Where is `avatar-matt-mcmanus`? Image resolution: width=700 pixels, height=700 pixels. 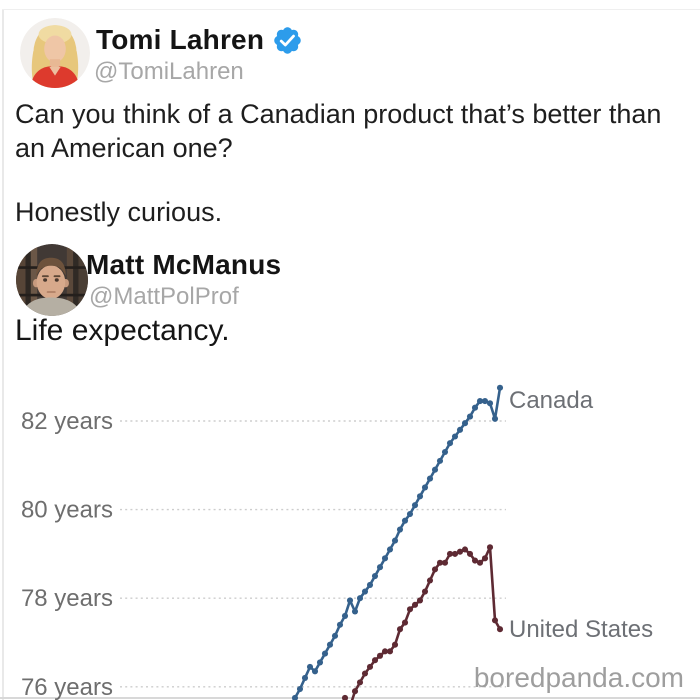
avatar-matt-mcmanus is located at coordinates (52, 280).